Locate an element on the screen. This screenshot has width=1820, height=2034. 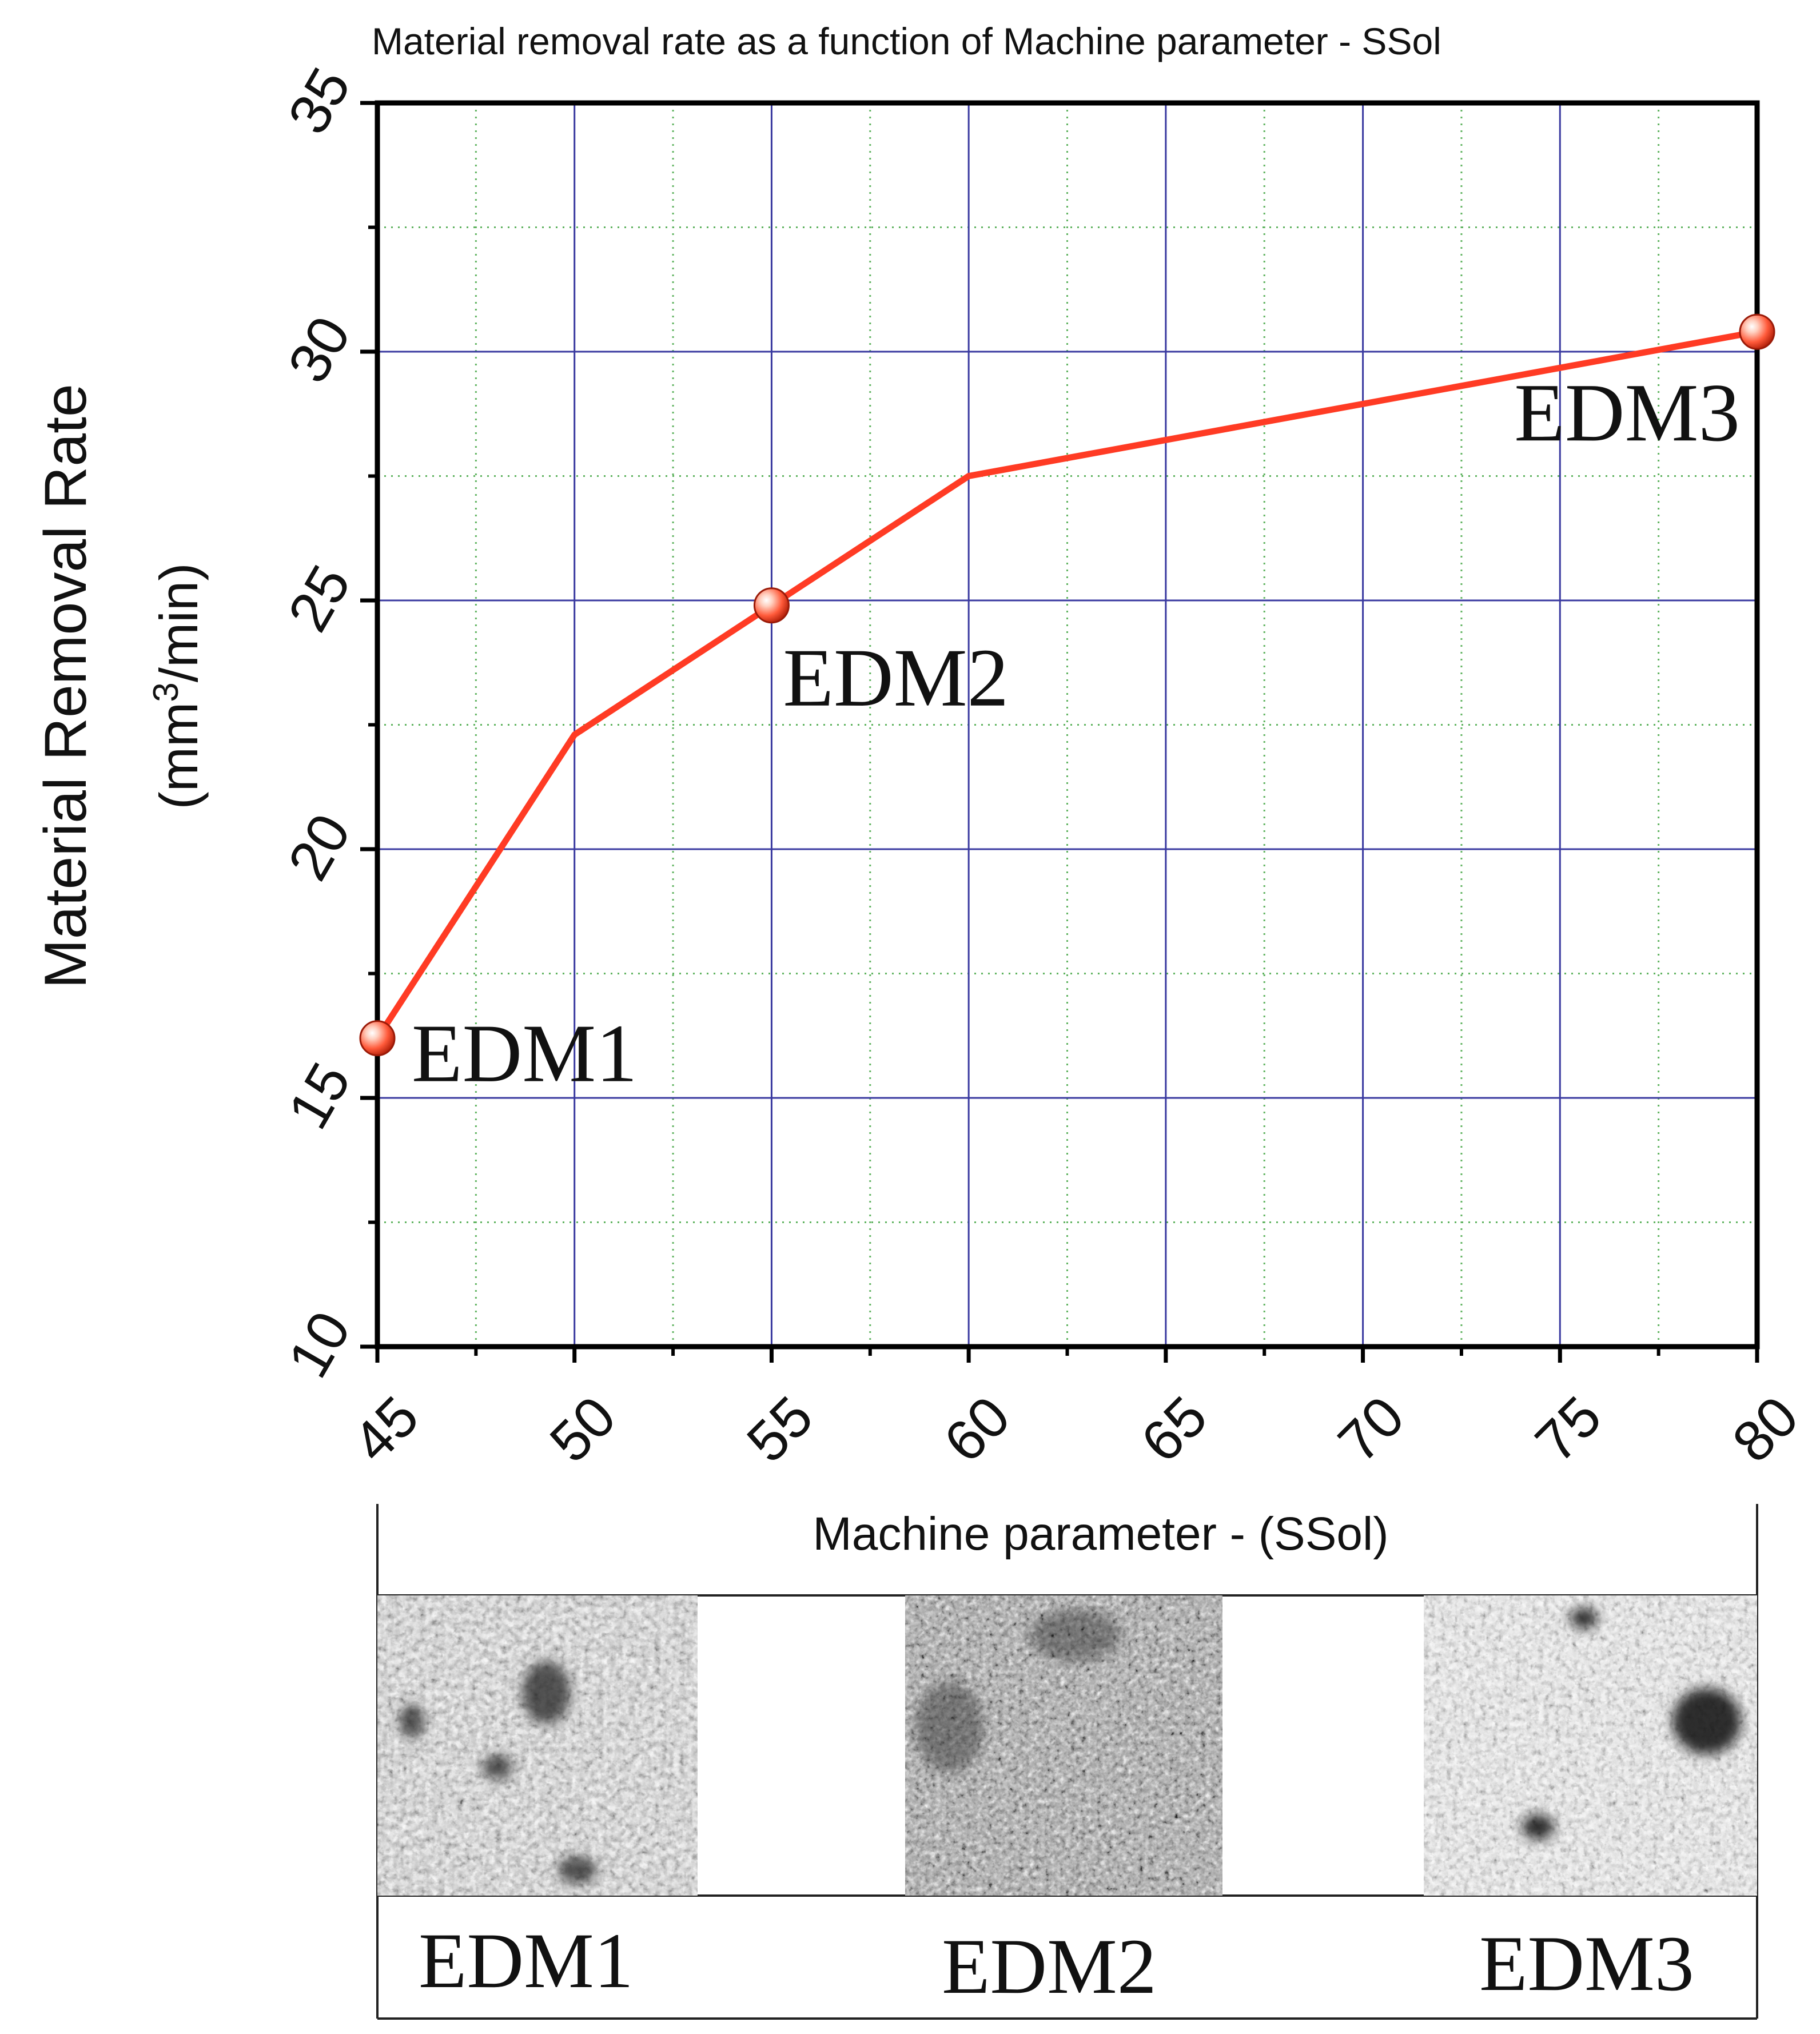
data-point-label: EDM2 is located at coordinates (896, 678).